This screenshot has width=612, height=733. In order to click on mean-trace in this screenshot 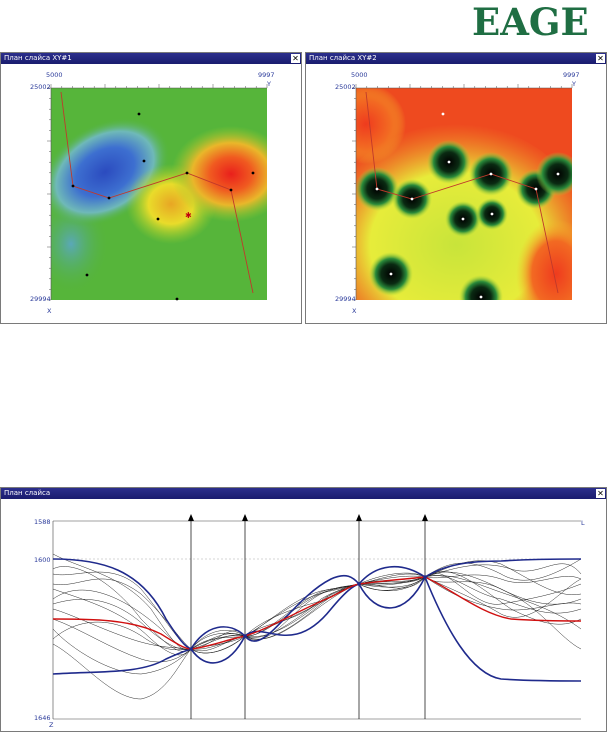, I will do `click(317, 613)`.